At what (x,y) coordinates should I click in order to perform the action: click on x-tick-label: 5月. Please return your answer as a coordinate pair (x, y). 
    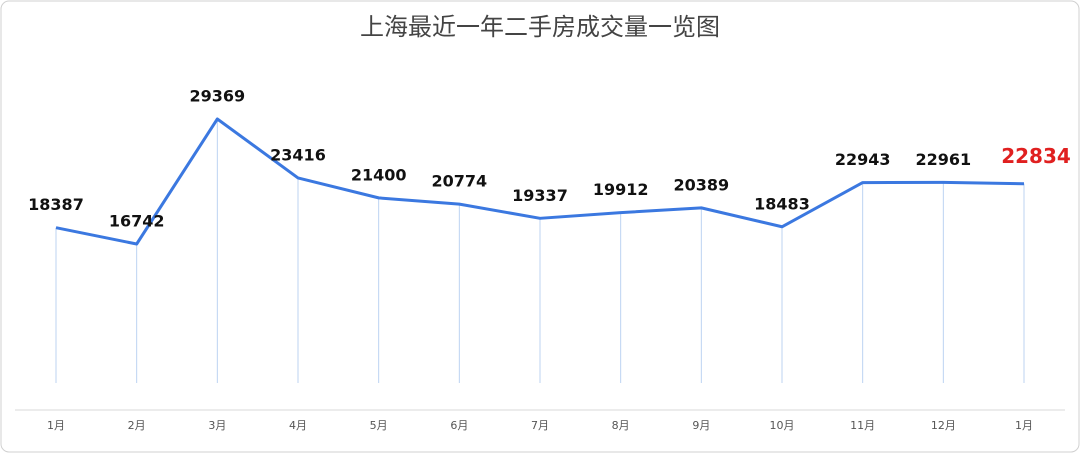
    Looking at the image, I should click on (379, 425).